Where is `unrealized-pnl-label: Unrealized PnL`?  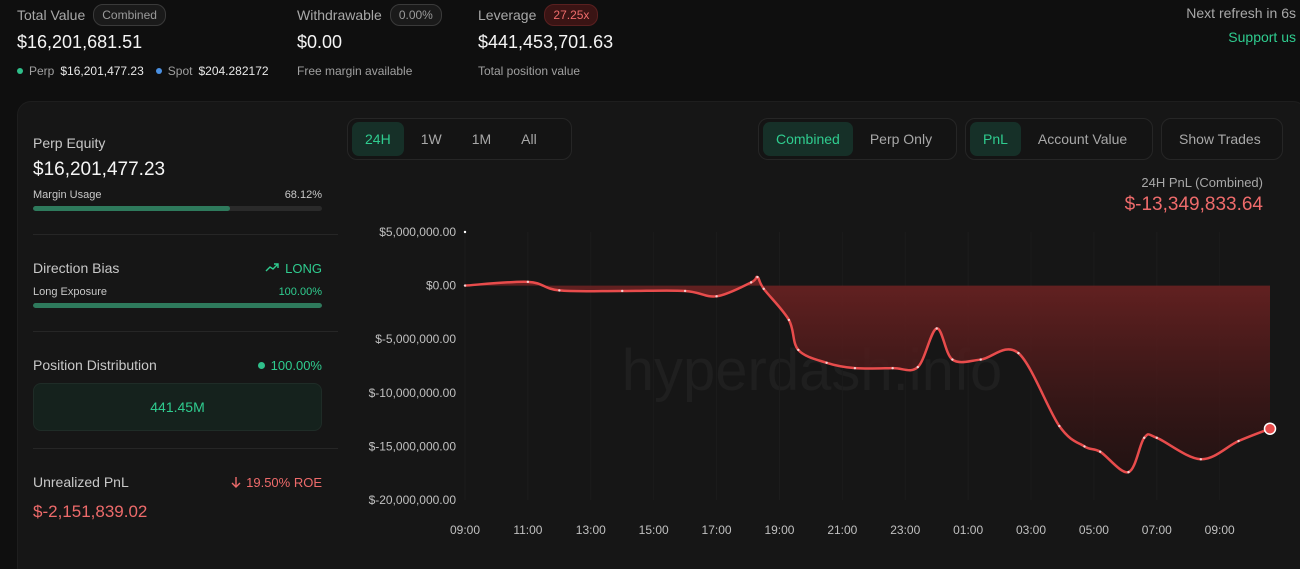 unrealized-pnl-label: Unrealized PnL is located at coordinates (81, 482).